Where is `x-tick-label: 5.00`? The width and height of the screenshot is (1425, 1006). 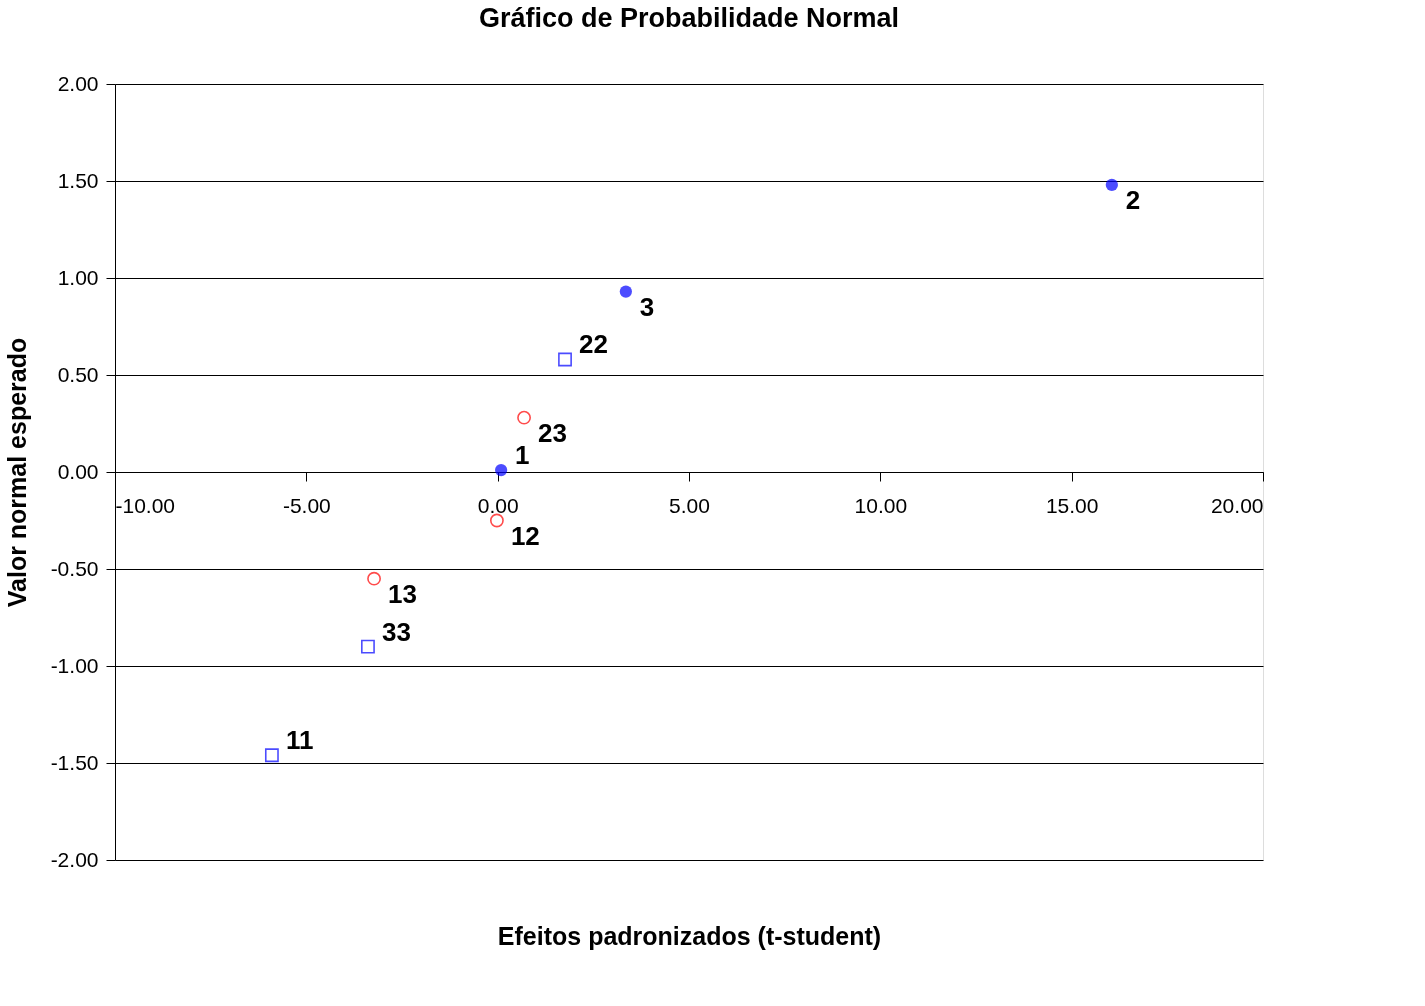
x-tick-label: 5.00 is located at coordinates (689, 505).